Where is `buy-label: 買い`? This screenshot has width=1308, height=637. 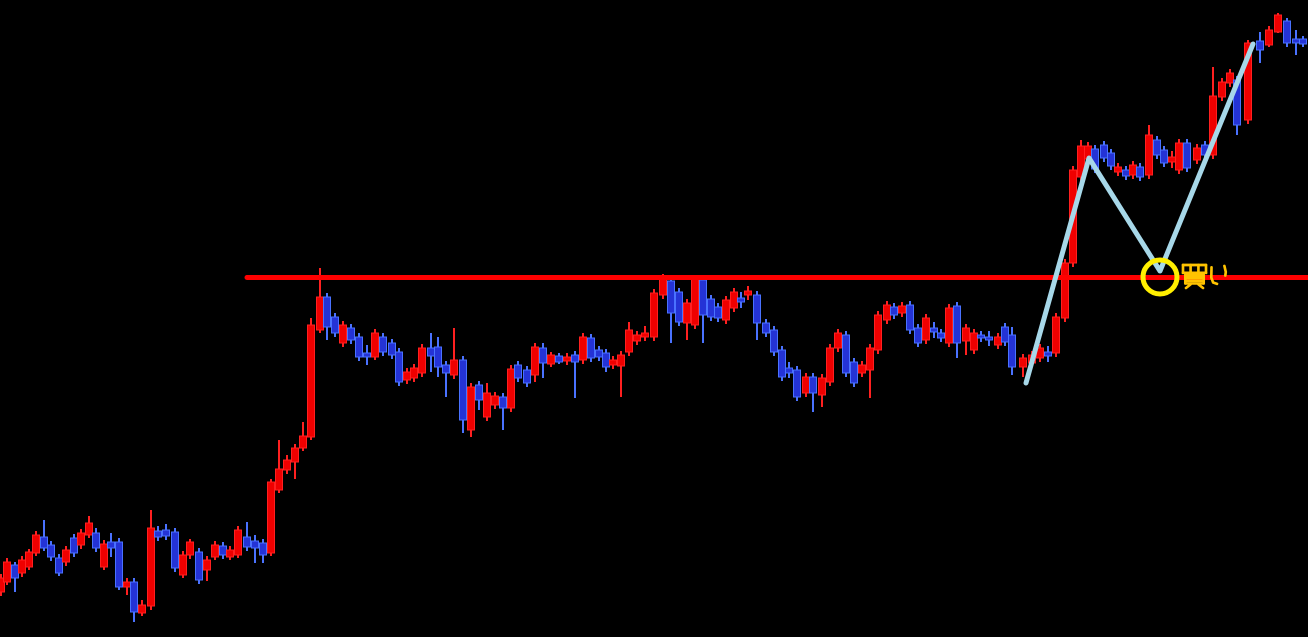 buy-label: 買い is located at coordinates (1204, 276).